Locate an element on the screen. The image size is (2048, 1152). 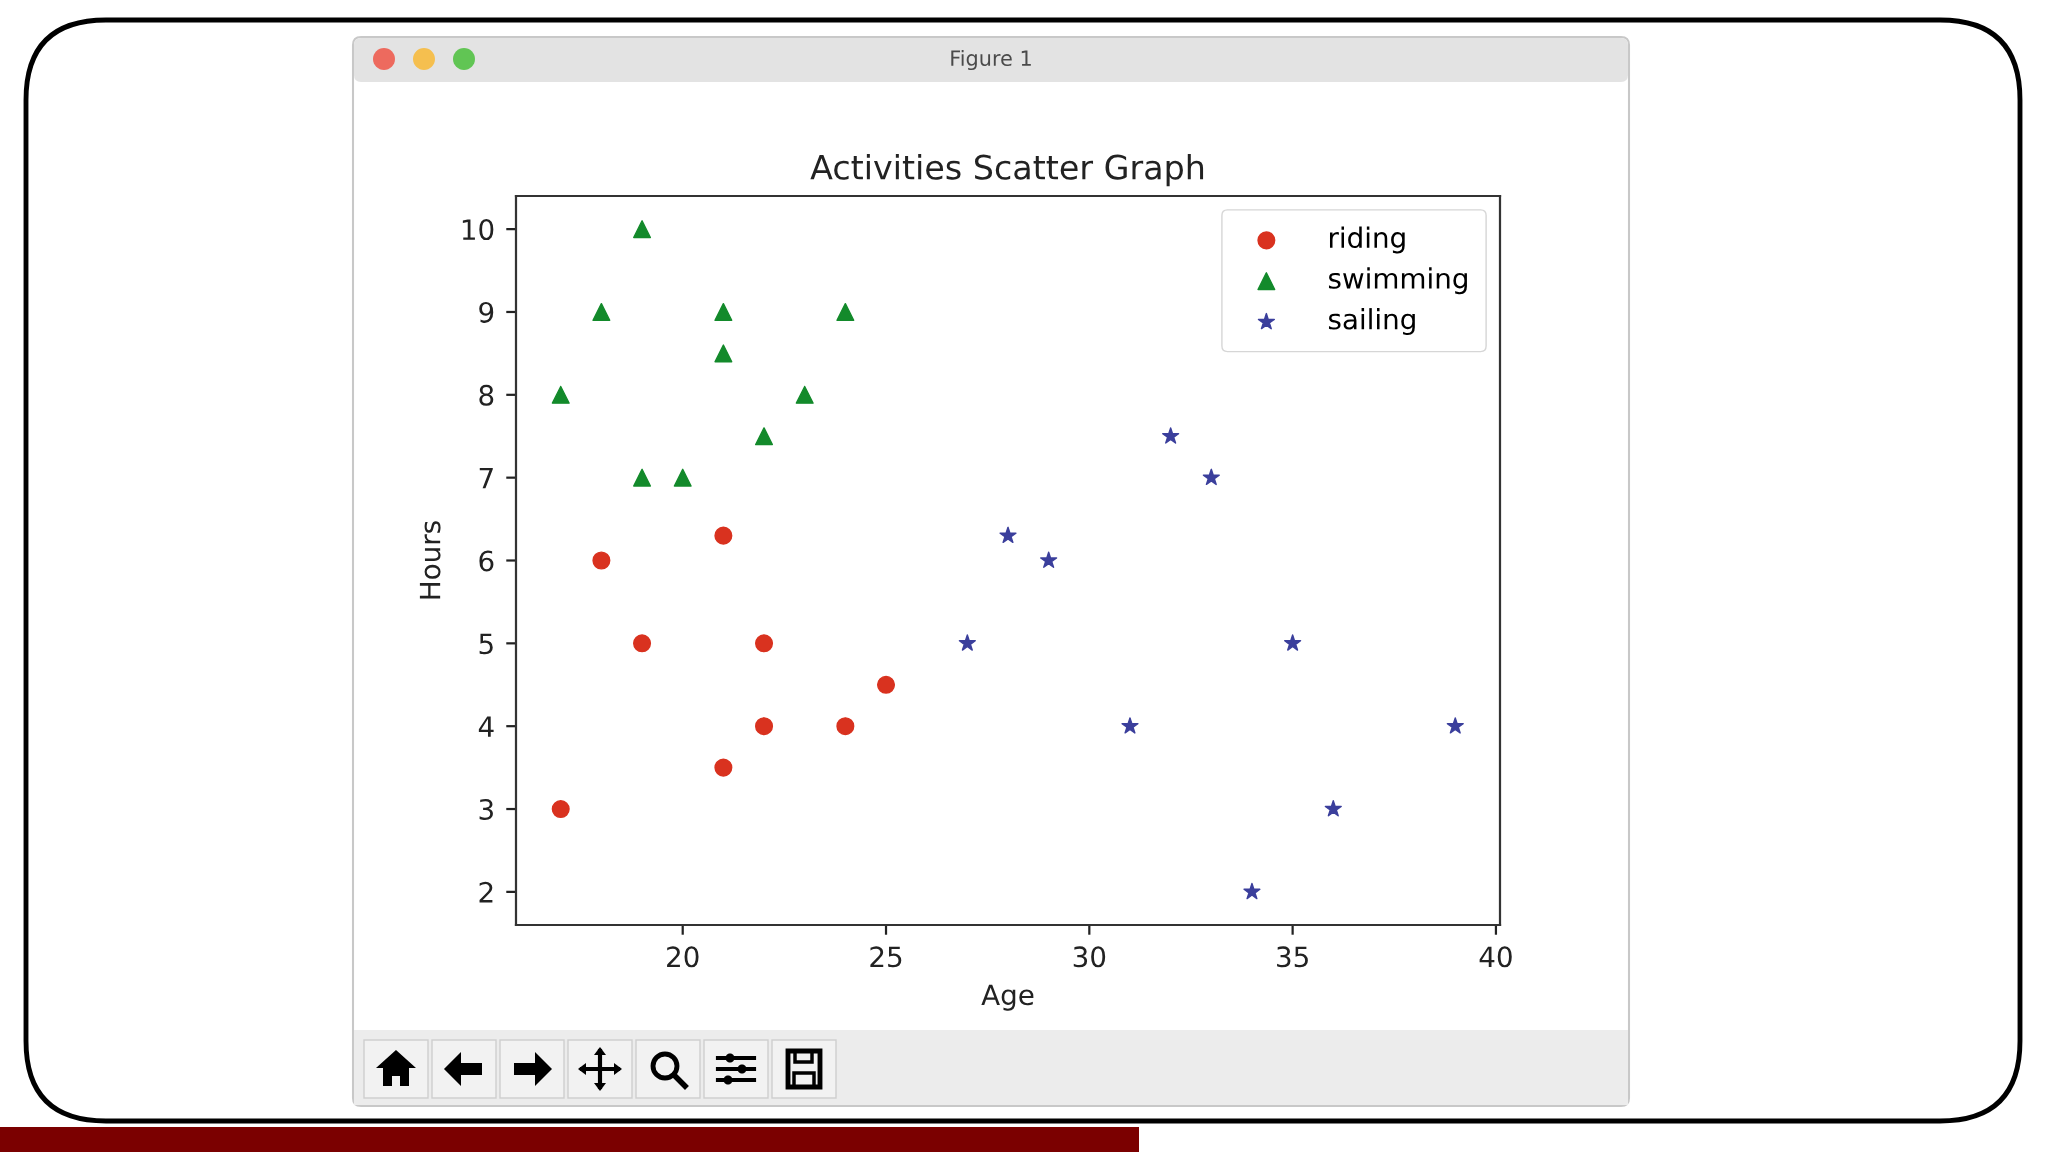
y-tick-label: 2 is located at coordinates (486, 892).